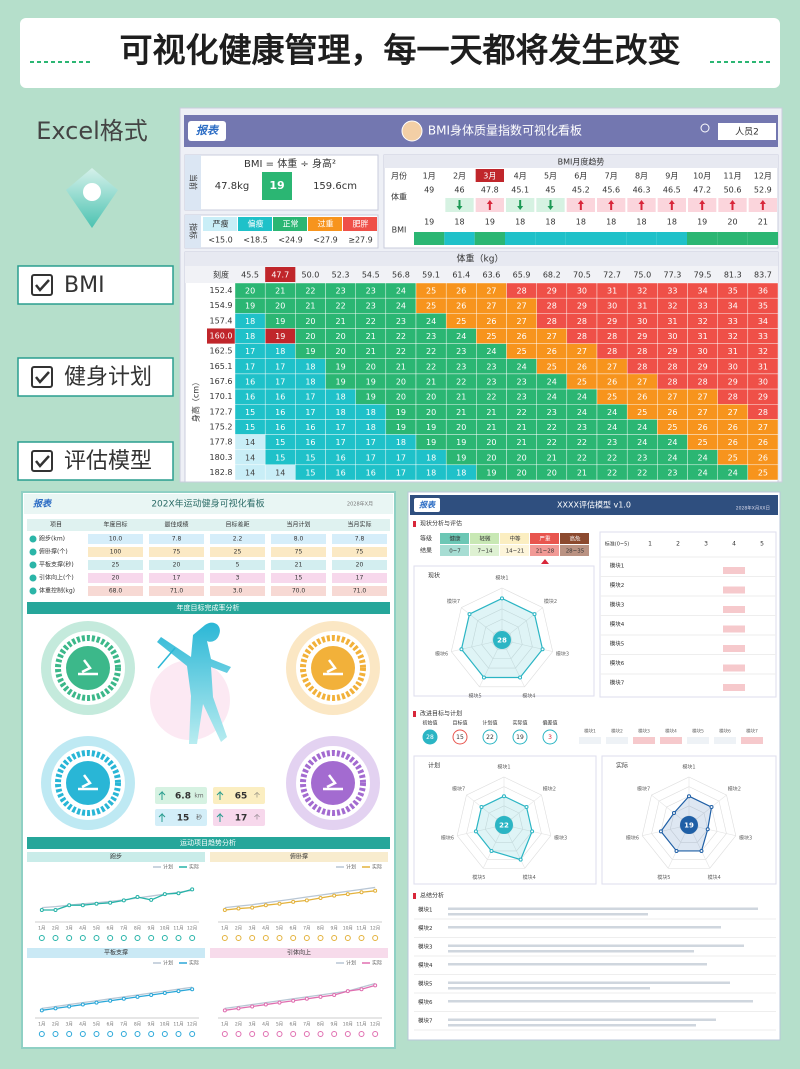 The width and height of the screenshot is (800, 1069). I want to click on arrow-down, so click(550, 205).